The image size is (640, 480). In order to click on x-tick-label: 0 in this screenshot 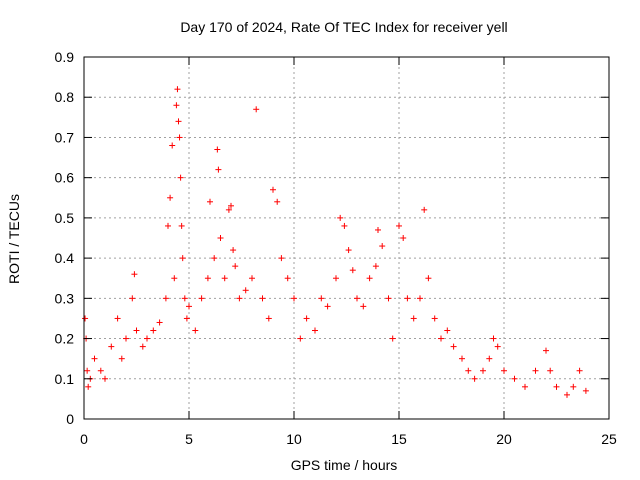, I will do `click(84, 439)`.